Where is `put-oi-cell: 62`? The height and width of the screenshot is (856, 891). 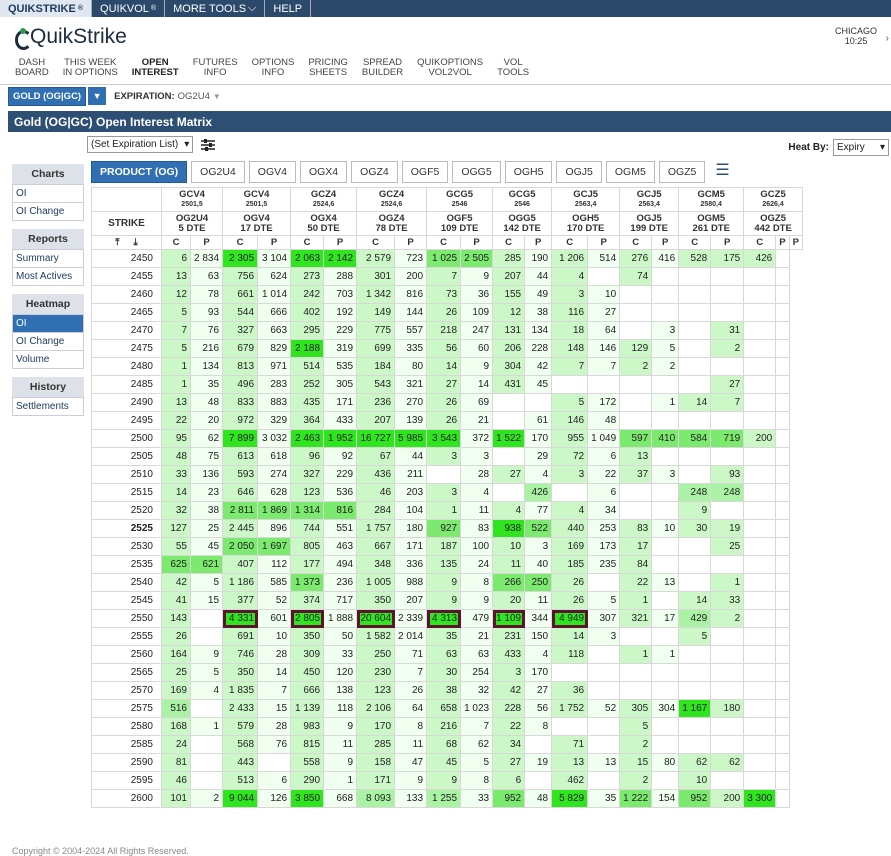 put-oi-cell: 62 is located at coordinates (206, 438).